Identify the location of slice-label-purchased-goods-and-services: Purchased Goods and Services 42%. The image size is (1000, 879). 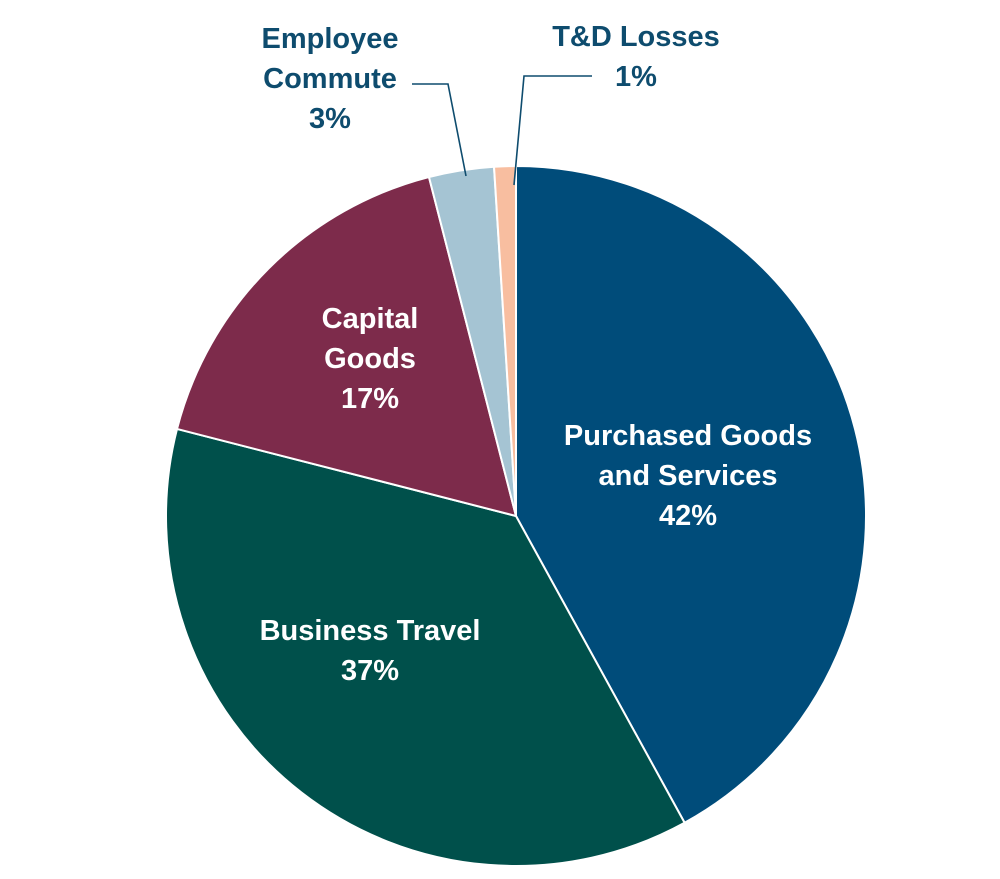
(688, 476).